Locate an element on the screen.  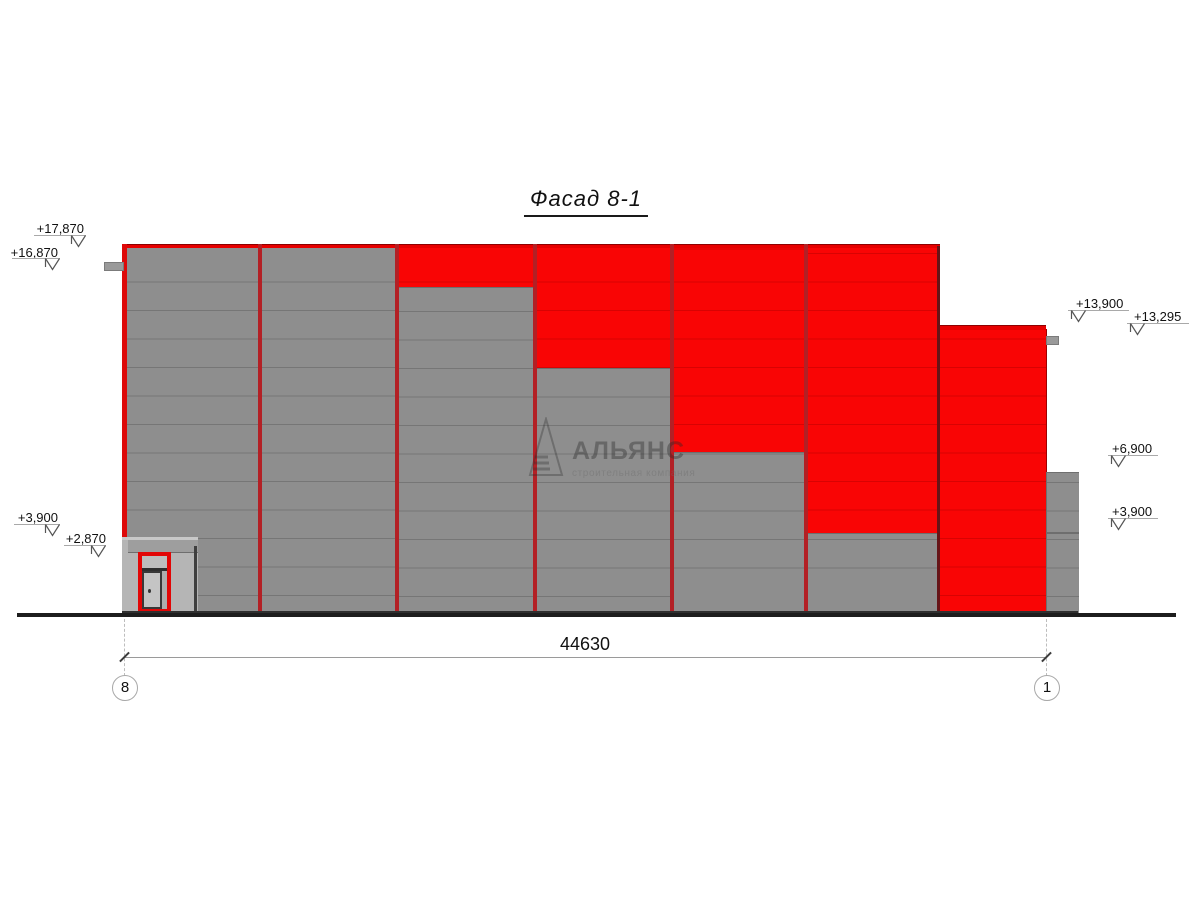
elevation-label: +16,870 is located at coordinates (34, 252).